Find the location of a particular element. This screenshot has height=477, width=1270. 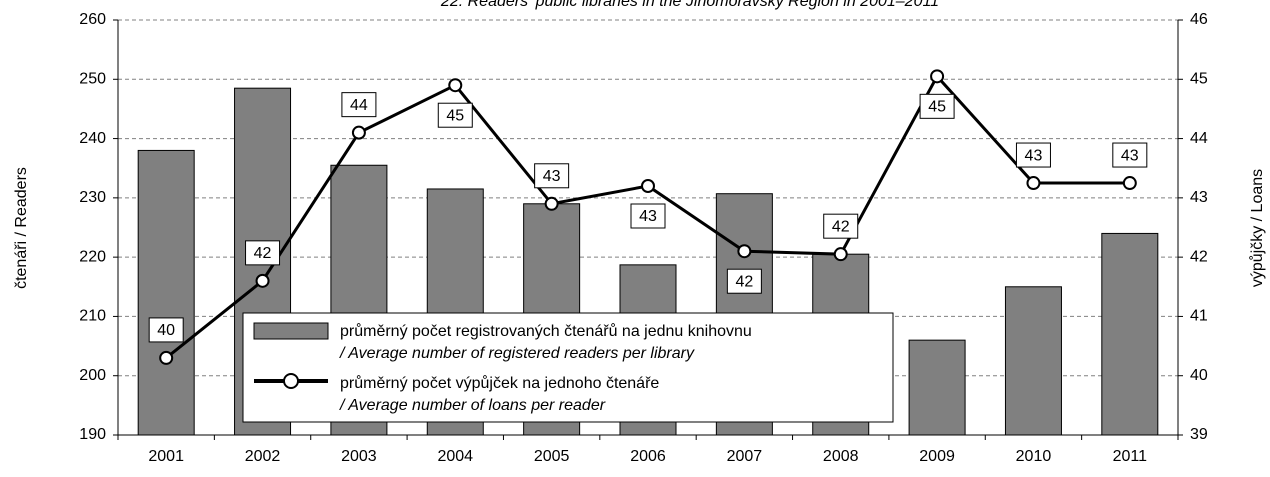

x-tick-label: 2010 is located at coordinates (1034, 456).